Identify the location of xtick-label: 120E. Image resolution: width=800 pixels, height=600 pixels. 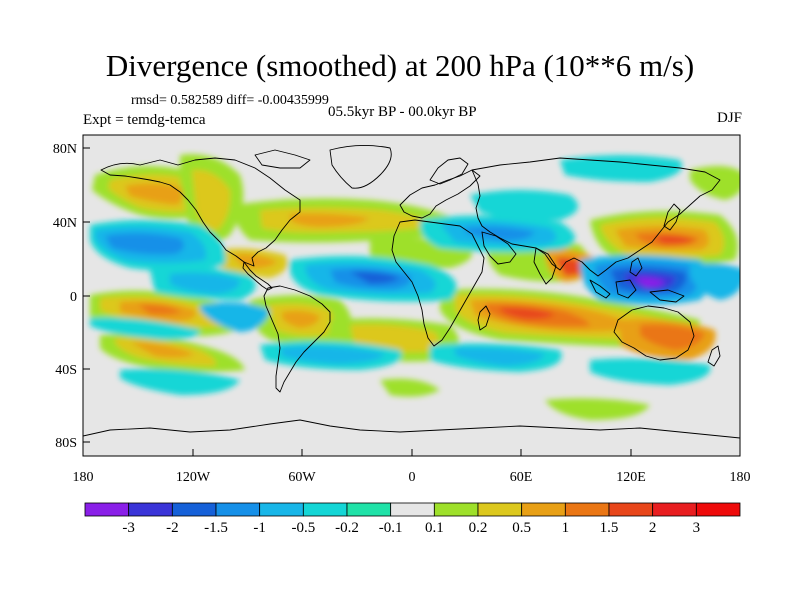
(631, 477).